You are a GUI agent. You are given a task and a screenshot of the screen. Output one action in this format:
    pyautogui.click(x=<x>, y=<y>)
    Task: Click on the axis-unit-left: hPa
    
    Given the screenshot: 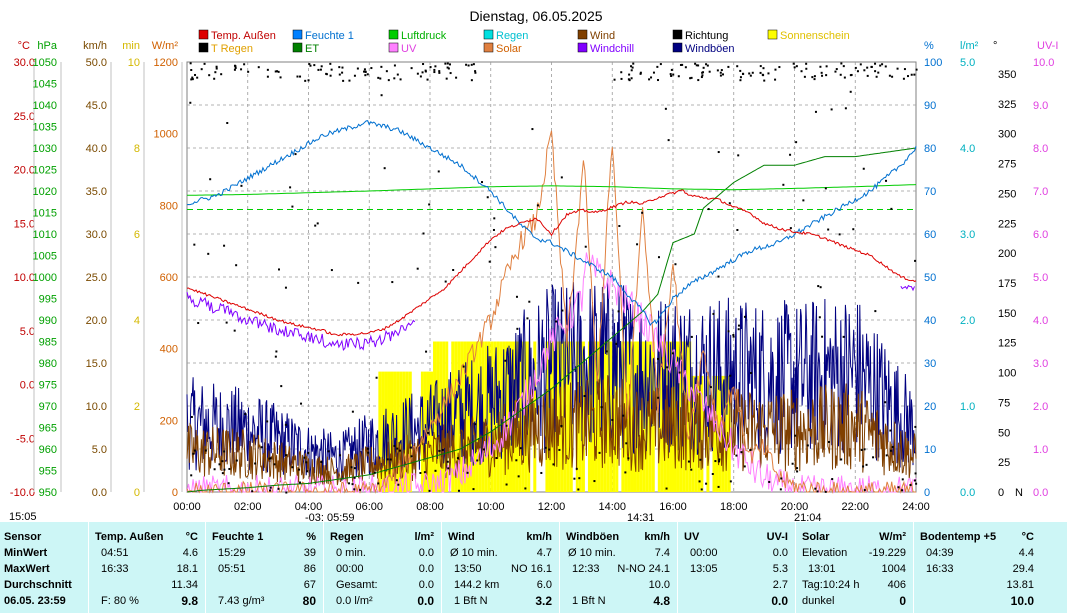 What is the action you would take?
    pyautogui.click(x=47, y=46)
    